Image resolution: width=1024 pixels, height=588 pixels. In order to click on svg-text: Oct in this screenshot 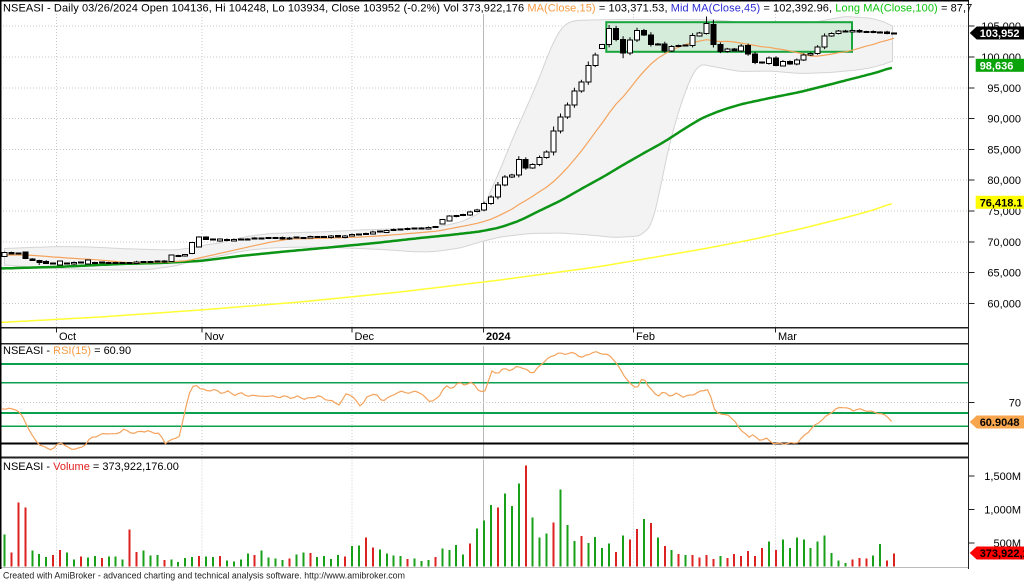, I will do `click(67, 337)`.